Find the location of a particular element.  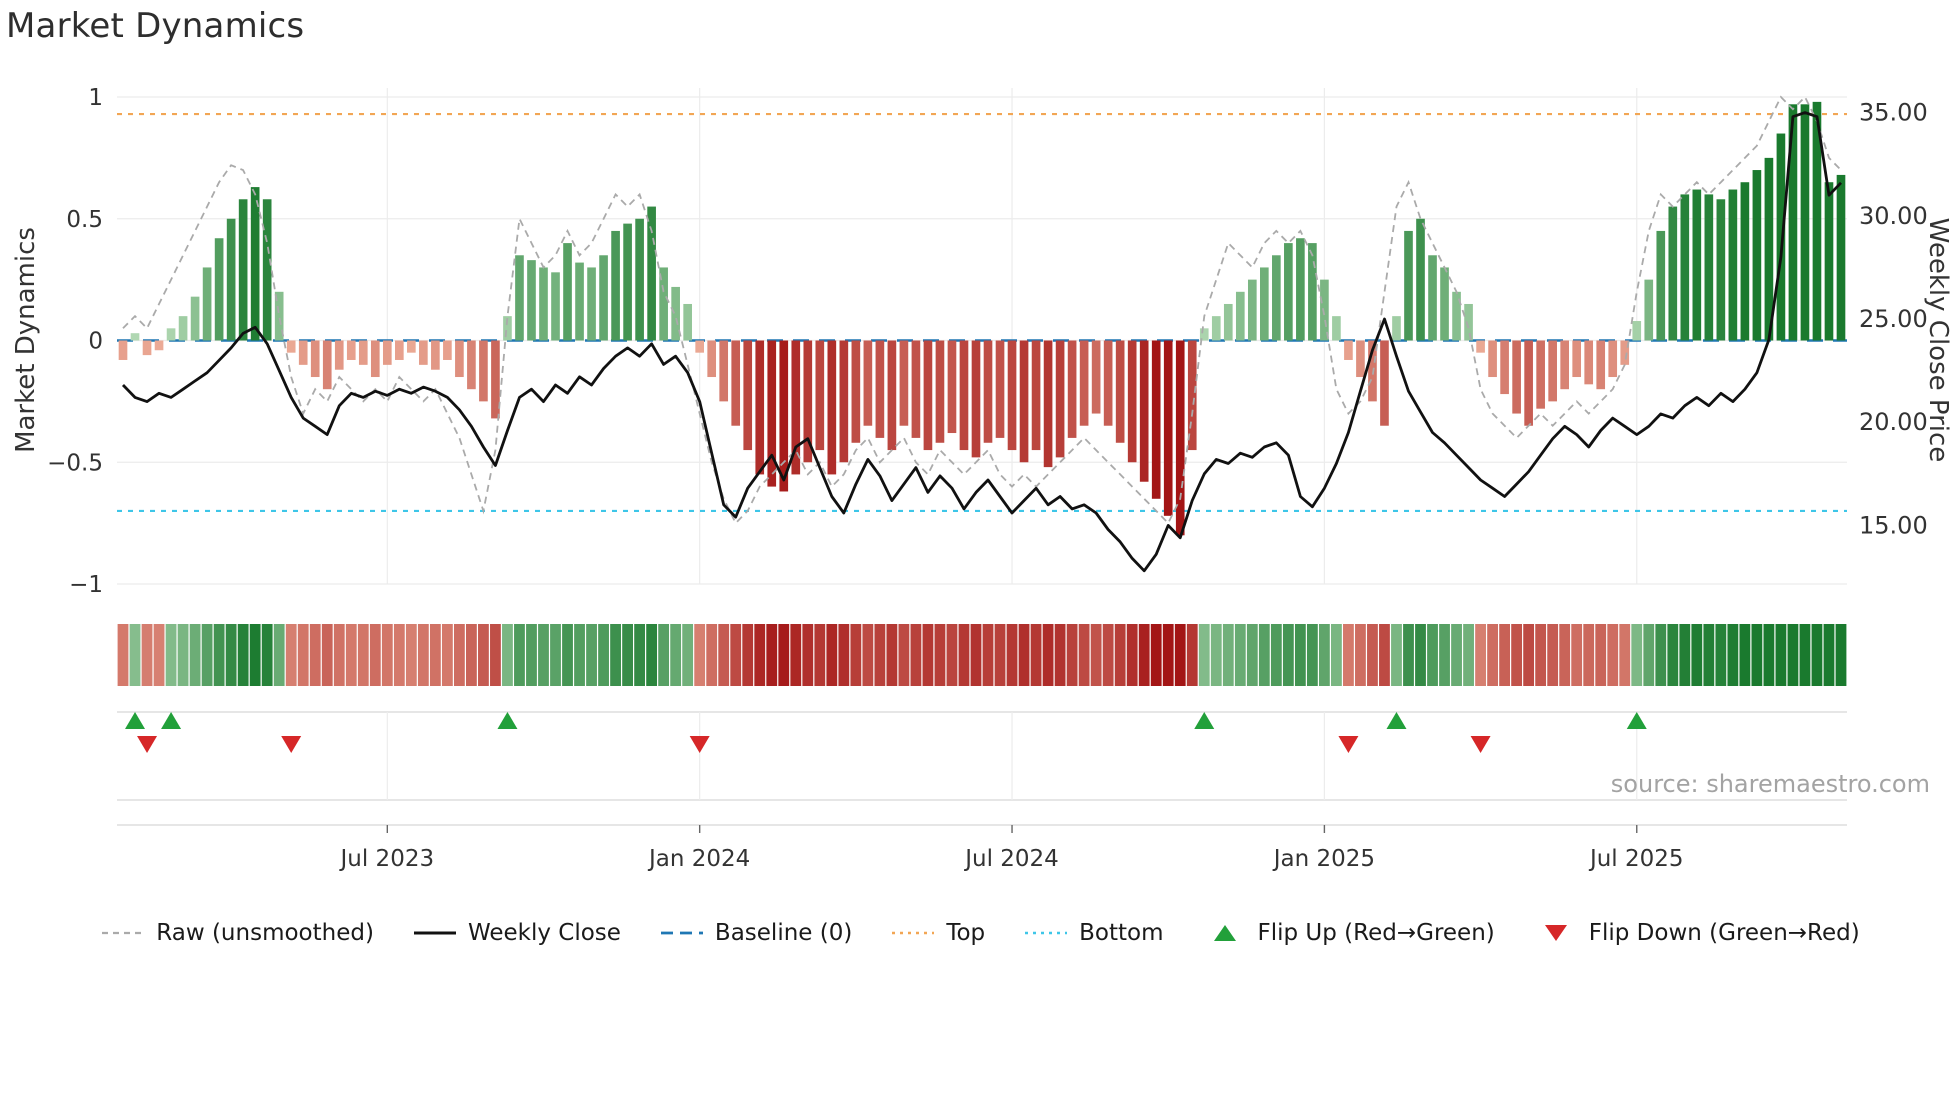

svg-text: 35.00 is located at coordinates (1893, 113).